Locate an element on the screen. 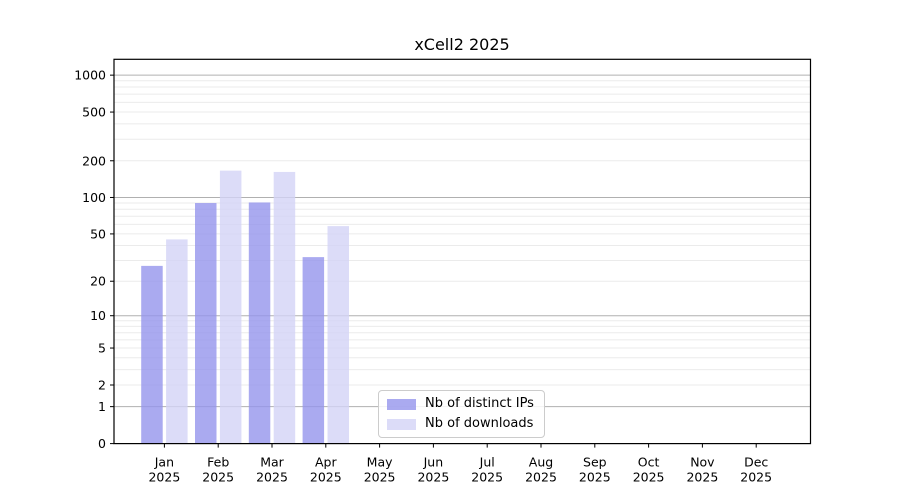  legend-label-distinct-ips: Nb of distinct IPs is located at coordinates (479, 403).